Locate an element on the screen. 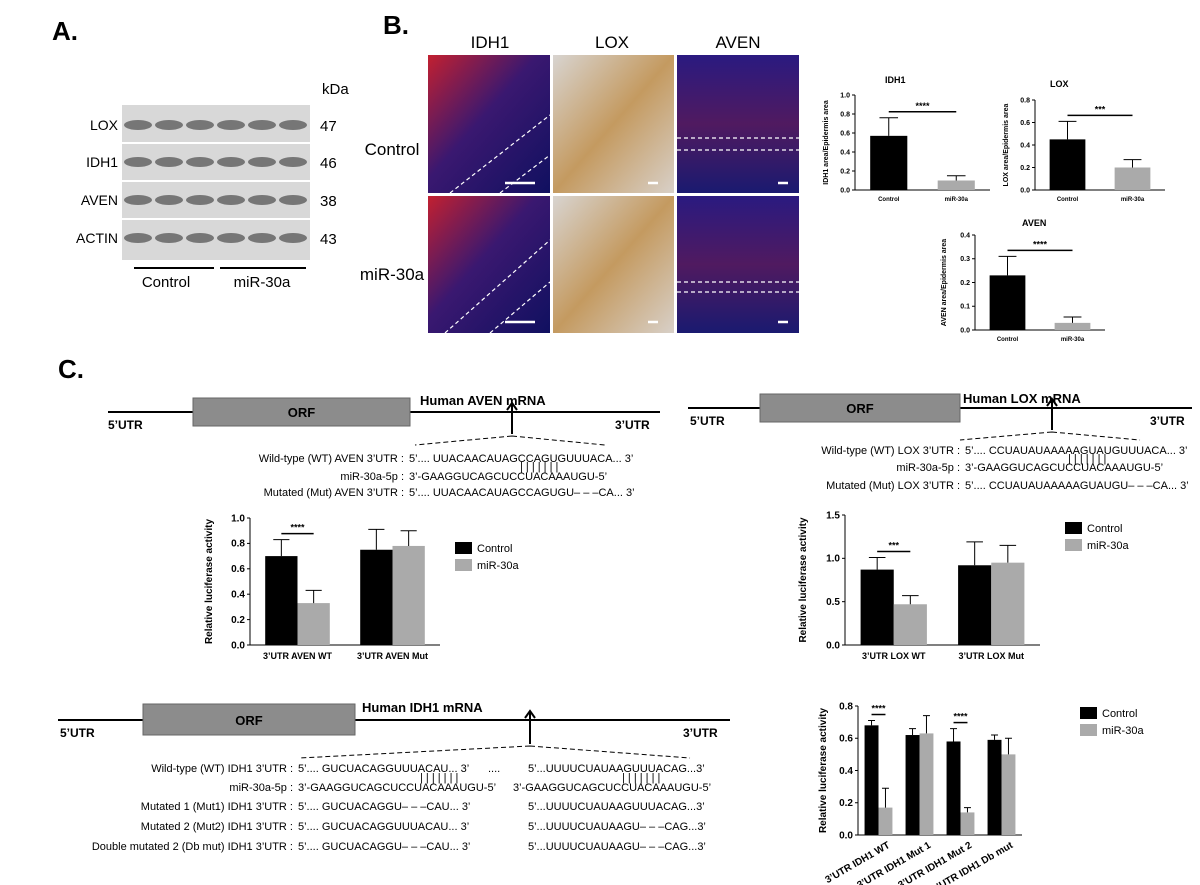  legend-label: miR-30a is located at coordinates (1123, 731).